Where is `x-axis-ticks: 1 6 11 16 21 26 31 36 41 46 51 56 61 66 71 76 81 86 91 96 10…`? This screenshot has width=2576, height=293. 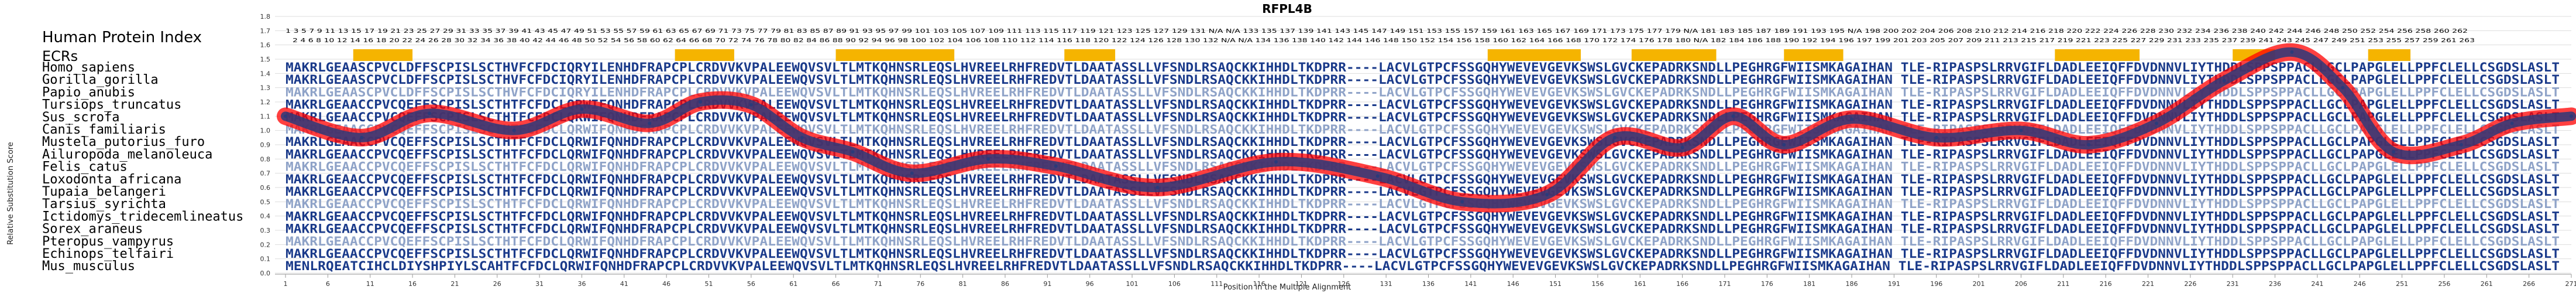 x-axis-ticks: 1 6 11 16 21 26 31 36 41 46 51 56 61 66 71 76 81 86 91 96 10… is located at coordinates (1426, 281).